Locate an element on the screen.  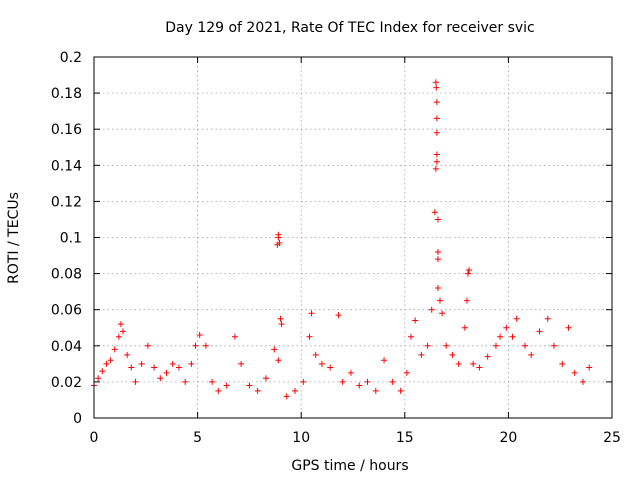
x-tick-label: 10 is located at coordinates (301, 438).